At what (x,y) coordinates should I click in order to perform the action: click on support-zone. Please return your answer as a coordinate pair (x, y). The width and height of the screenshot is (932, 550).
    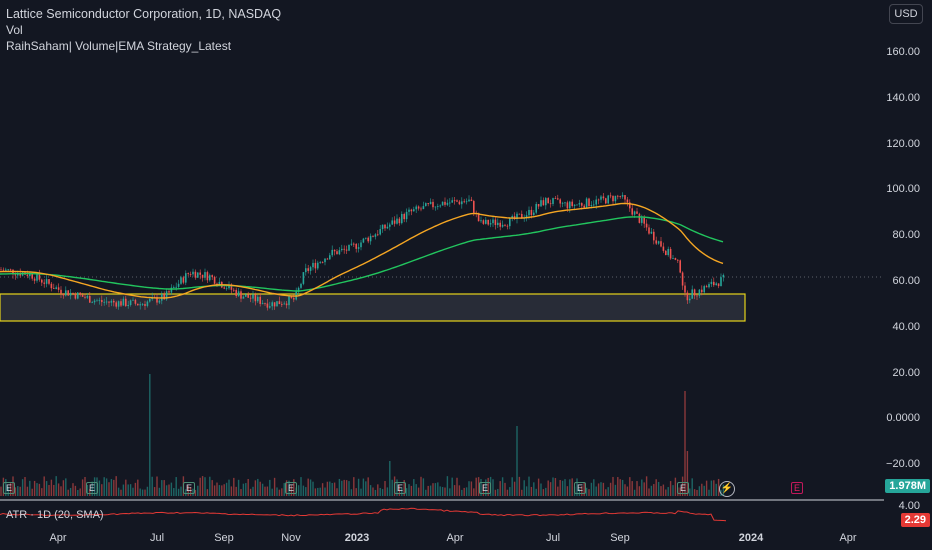
    Looking at the image, I should click on (373, 307).